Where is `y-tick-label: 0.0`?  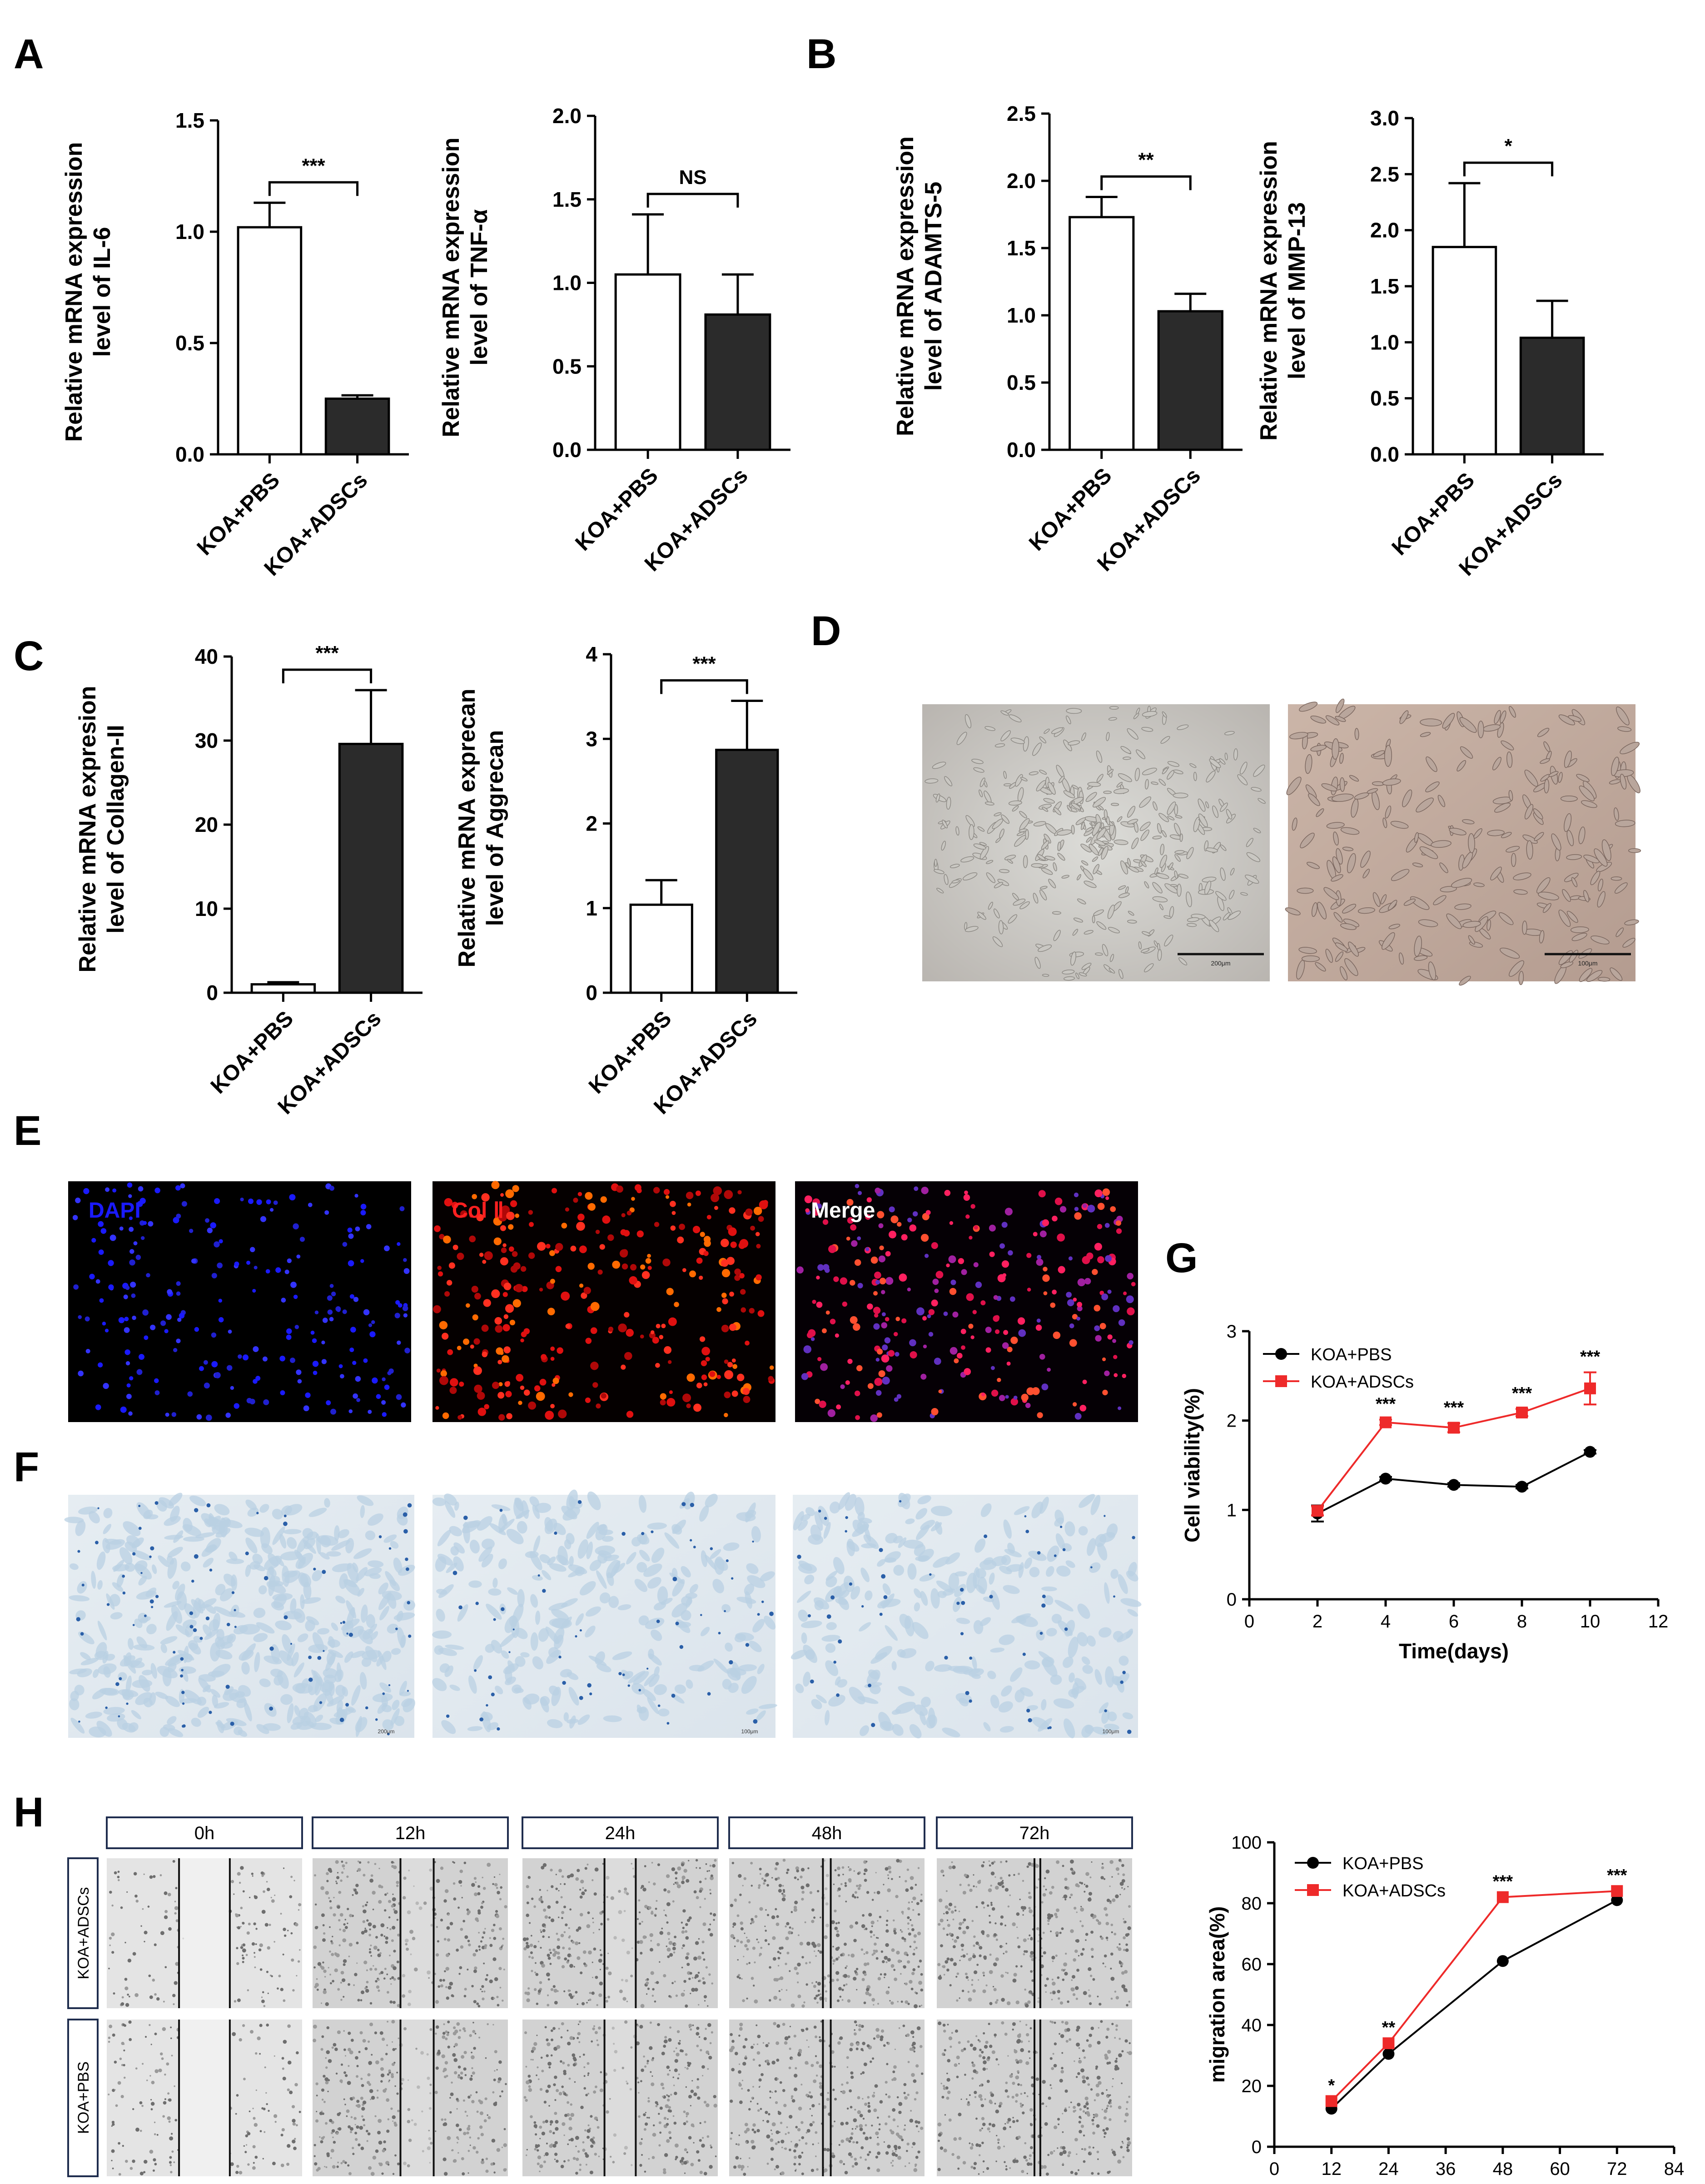 y-tick-label: 0.0 is located at coordinates (1021, 450).